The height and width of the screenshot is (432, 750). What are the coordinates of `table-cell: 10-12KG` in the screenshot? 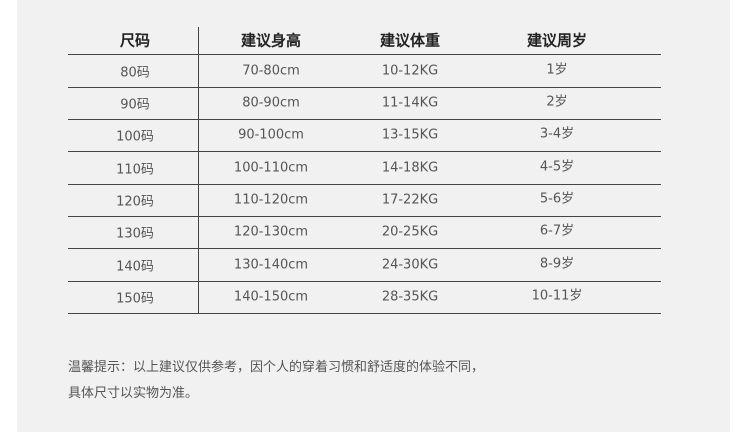 It's located at (410, 70).